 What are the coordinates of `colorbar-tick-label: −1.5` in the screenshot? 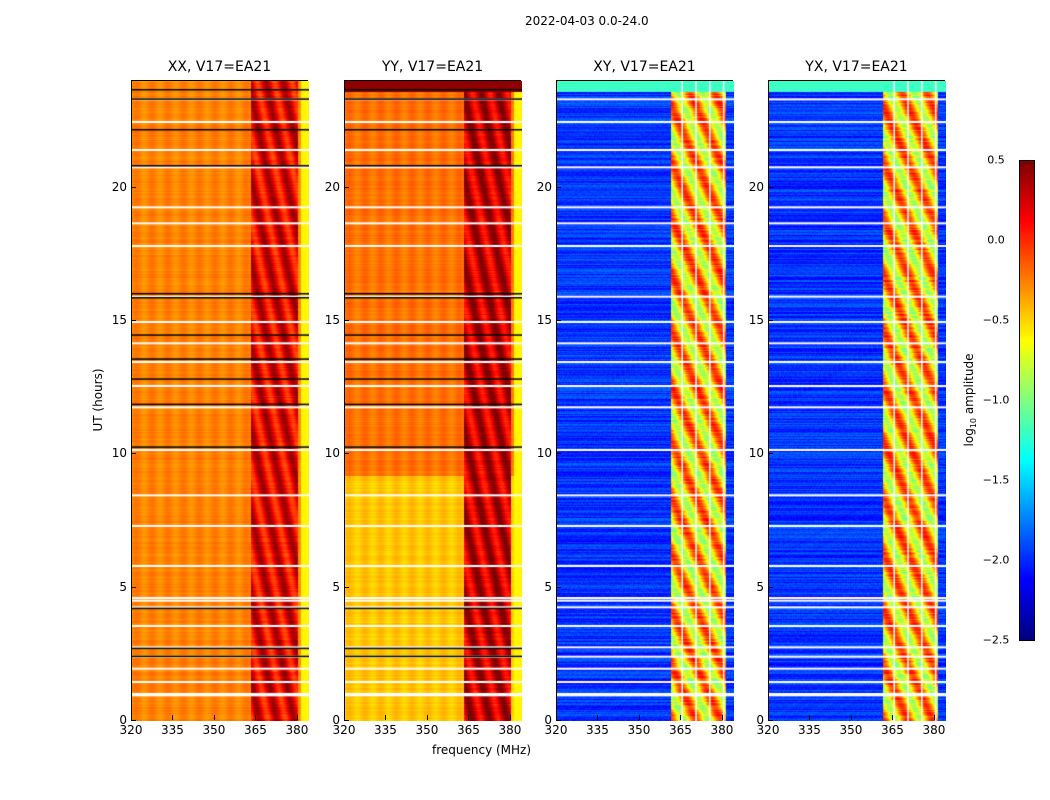 It's located at (996, 480).